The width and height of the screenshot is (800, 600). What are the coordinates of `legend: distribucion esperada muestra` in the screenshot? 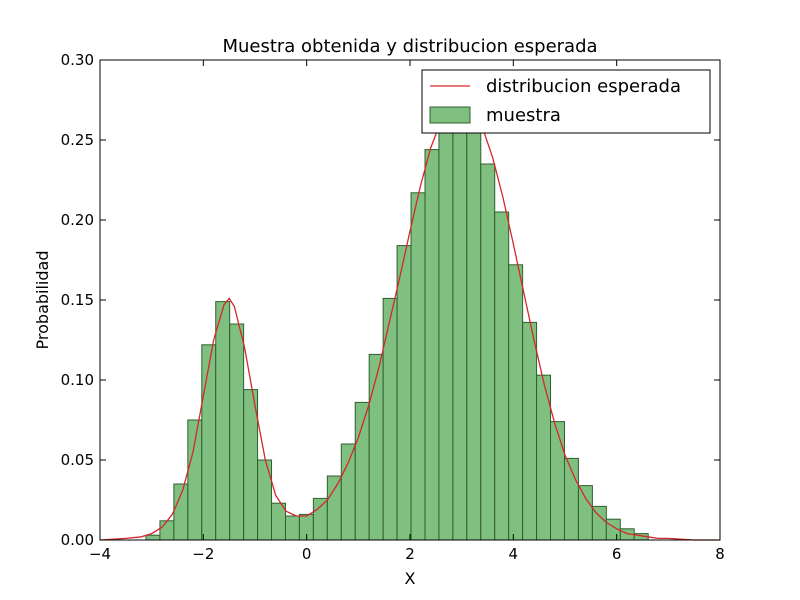 It's located at (566, 101).